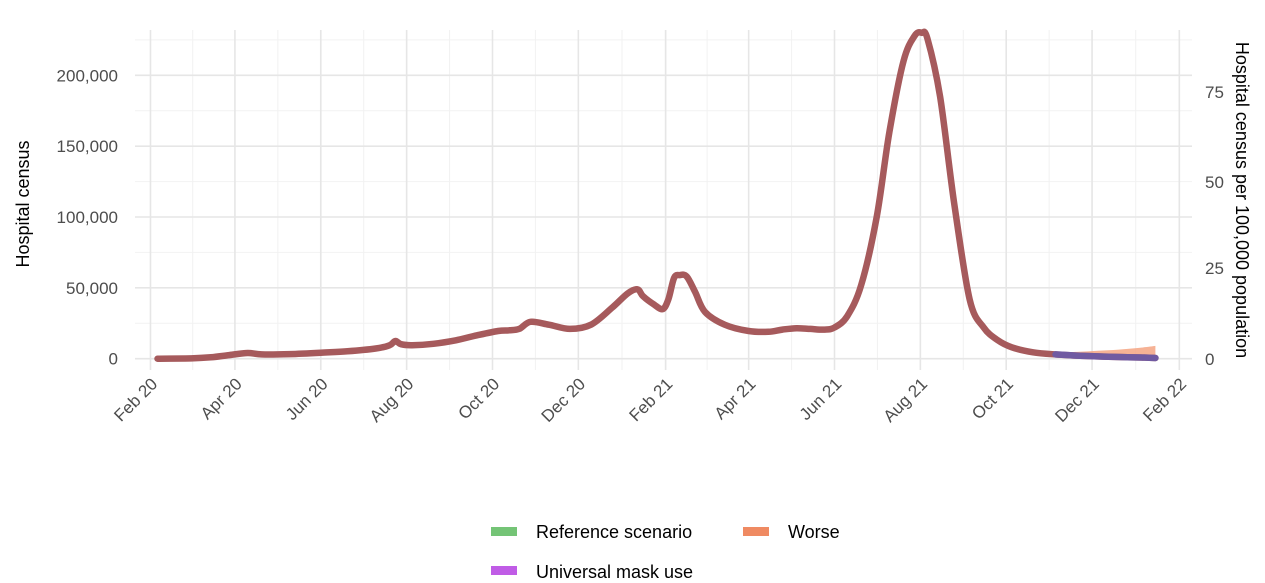 The height and width of the screenshot is (583, 1265). I want to click on y-tick-label: 100,000, so click(87, 217).